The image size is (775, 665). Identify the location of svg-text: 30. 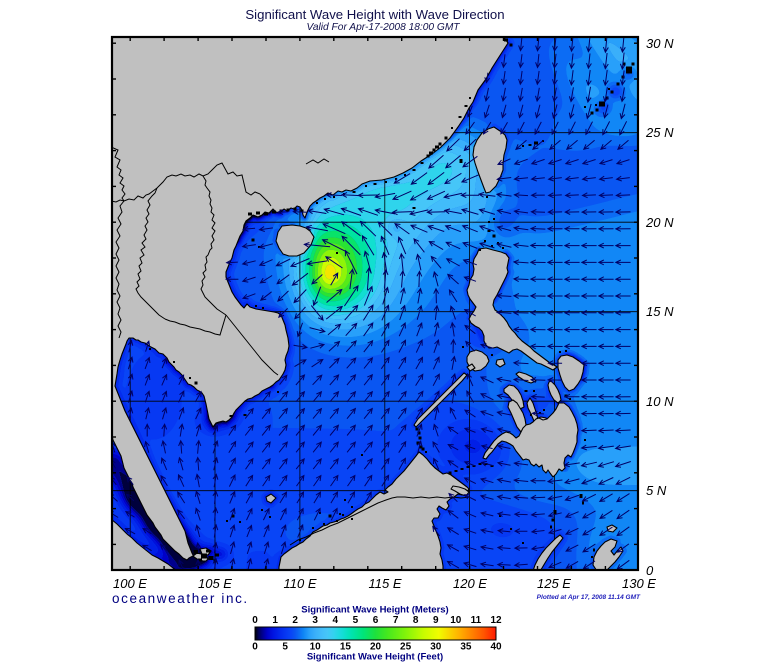
(436, 647).